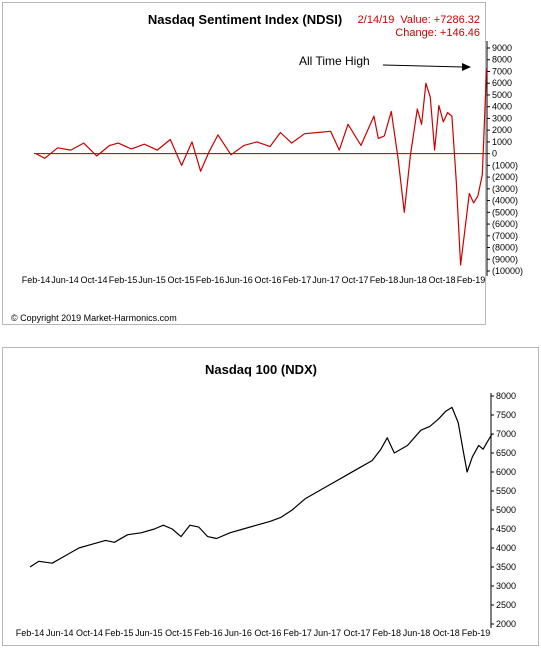 The width and height of the screenshot is (541, 648). Describe the element at coordinates (505, 201) in the screenshot. I see `ndsi-y-tick-label: (4000)` at that location.